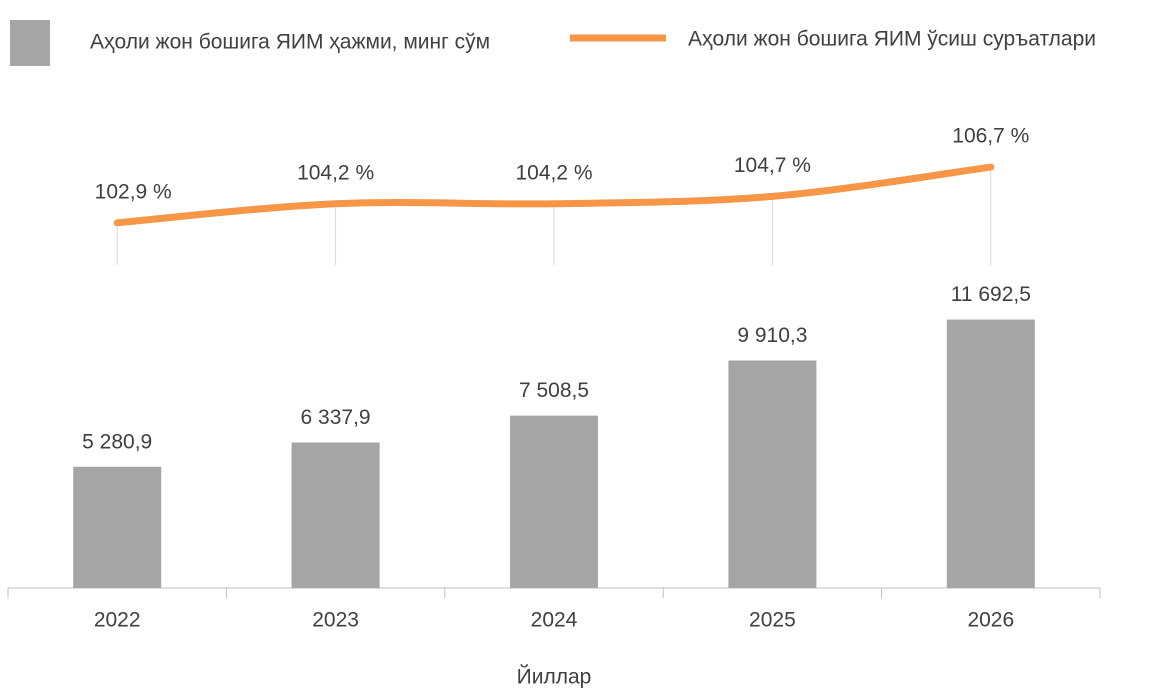  Describe the element at coordinates (117, 441) in the screenshot. I see `data-label: 5 280,9` at that location.